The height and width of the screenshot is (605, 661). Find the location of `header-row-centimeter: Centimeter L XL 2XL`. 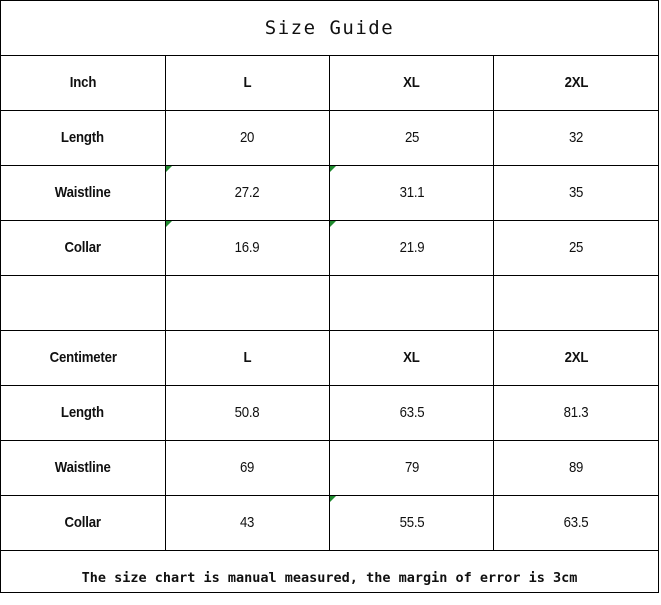

header-row-centimeter: Centimeter L XL 2XL is located at coordinates (329, 358).